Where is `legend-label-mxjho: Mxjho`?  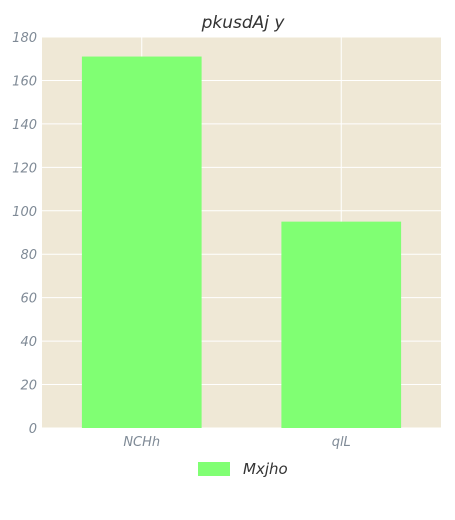 legend-label-mxjho: Mxjho is located at coordinates (265, 469).